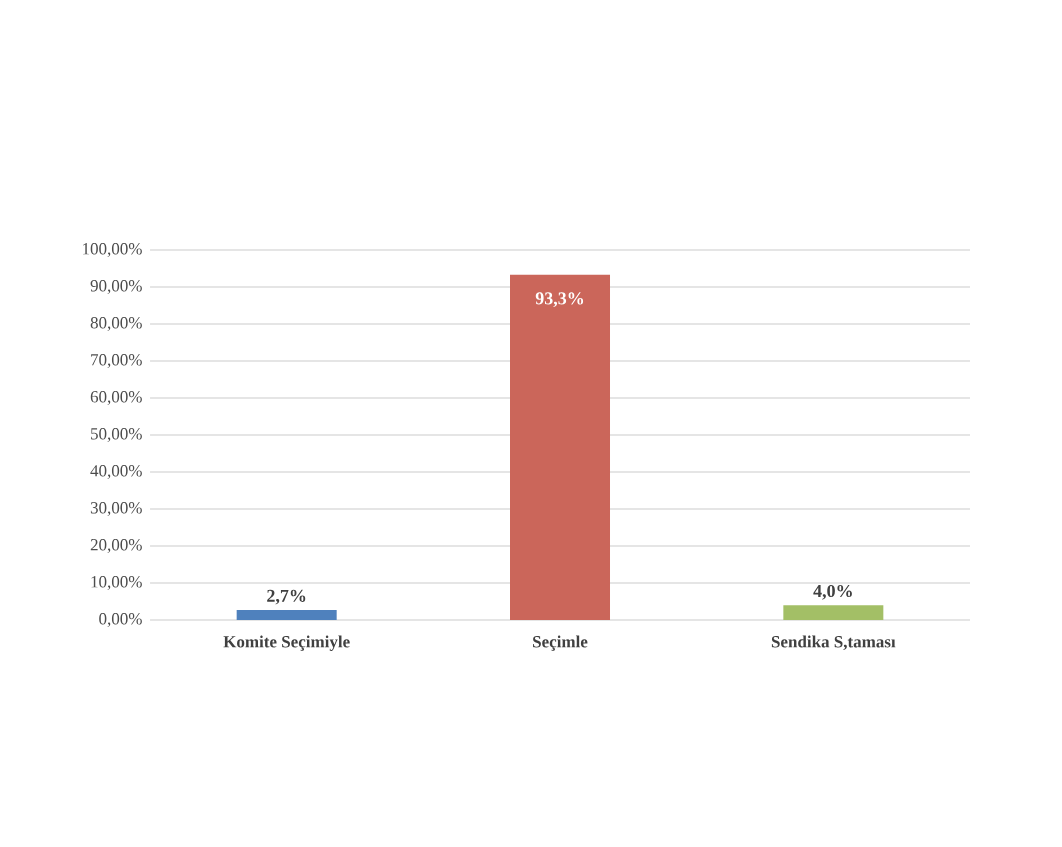  What do you see at coordinates (116, 287) in the screenshot?
I see `y-tick-label: 90,00%` at bounding box center [116, 287].